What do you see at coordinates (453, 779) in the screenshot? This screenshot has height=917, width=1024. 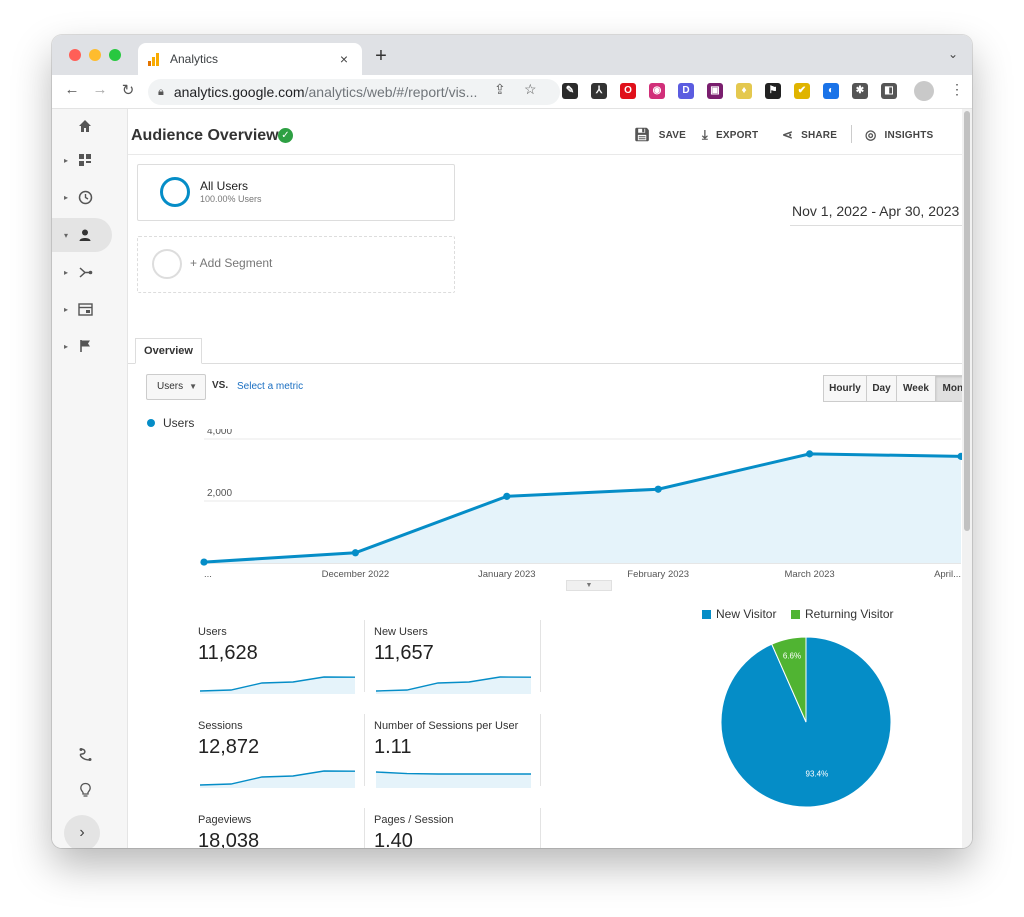 I see `scorecard-sparkline` at bounding box center [453, 779].